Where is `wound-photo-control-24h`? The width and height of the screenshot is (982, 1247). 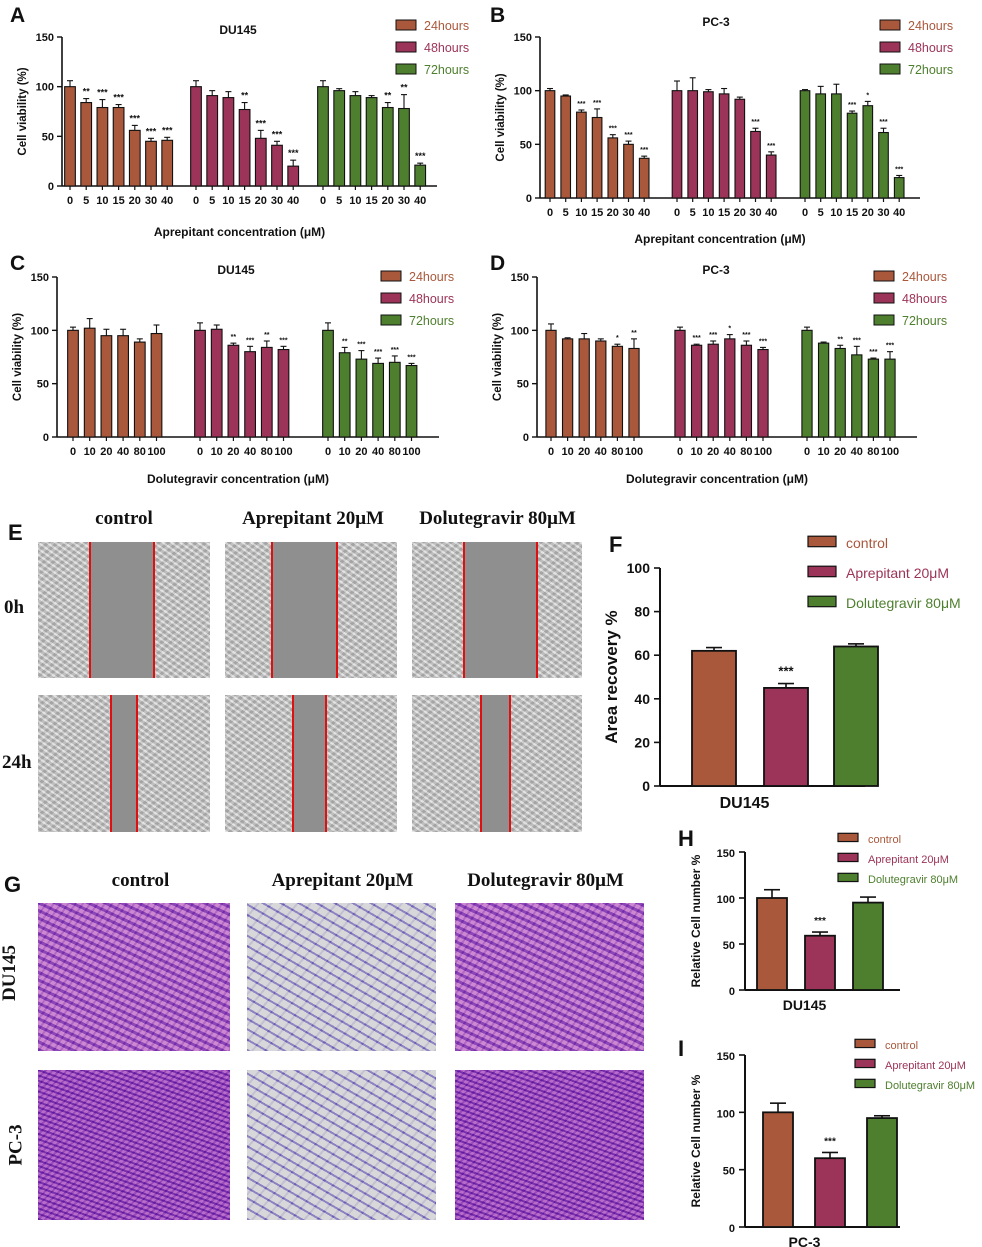
wound-photo-control-24h is located at coordinates (124, 763).